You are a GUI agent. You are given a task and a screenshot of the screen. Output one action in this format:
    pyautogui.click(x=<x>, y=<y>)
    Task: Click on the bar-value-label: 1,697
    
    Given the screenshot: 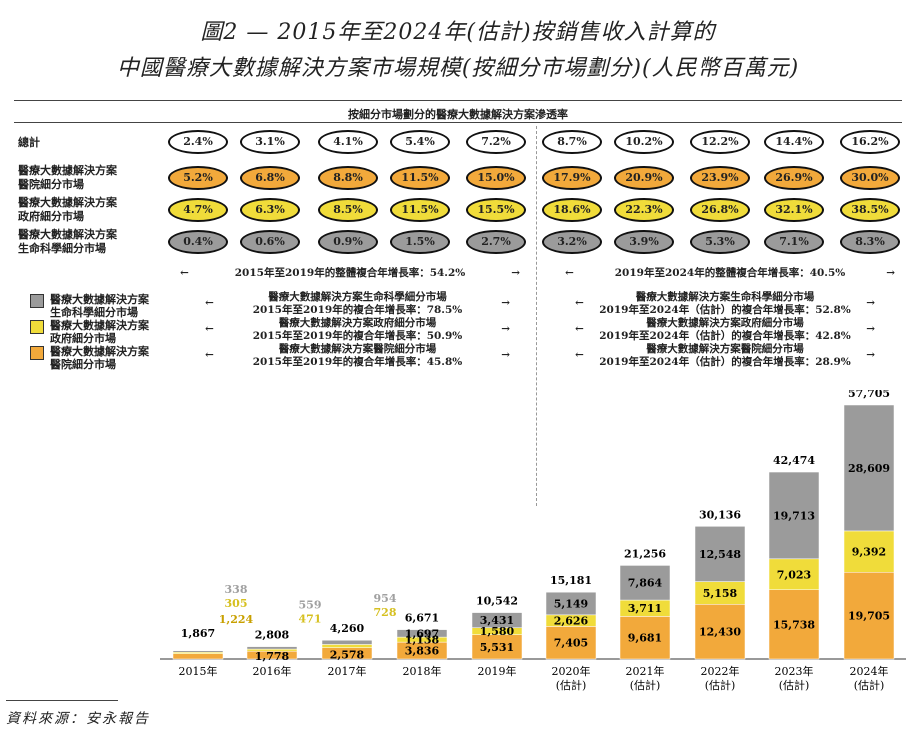 What is the action you would take?
    pyautogui.click(x=422, y=633)
    